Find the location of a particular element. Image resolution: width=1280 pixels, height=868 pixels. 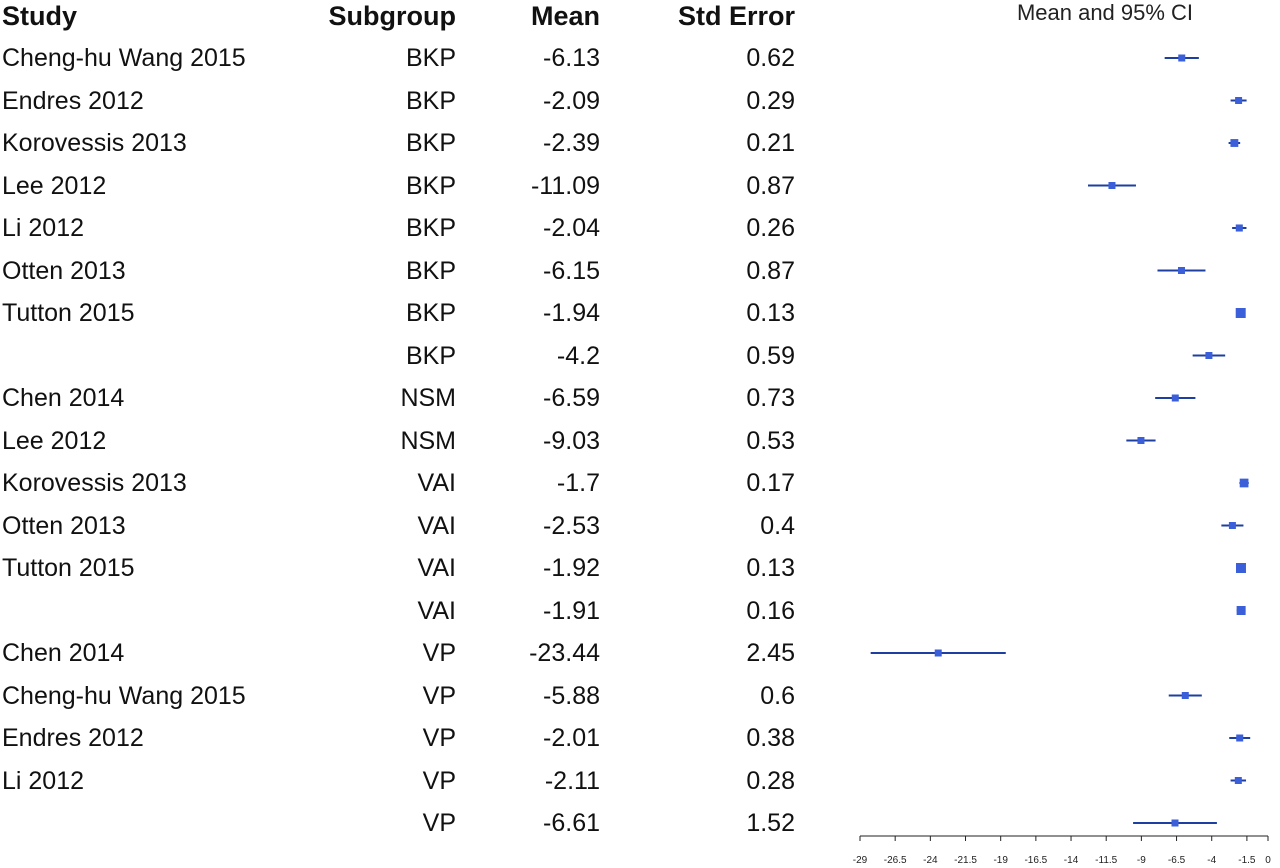

cell-std-error: 0.26 is located at coordinates (770, 228).